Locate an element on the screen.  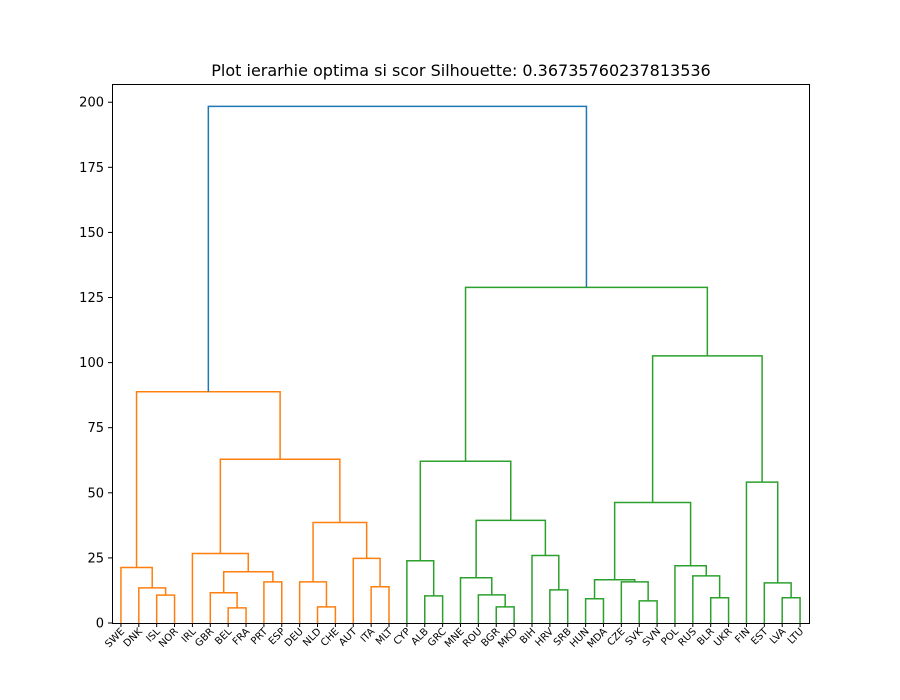
y-tick-label: 200 is located at coordinates (91, 103).